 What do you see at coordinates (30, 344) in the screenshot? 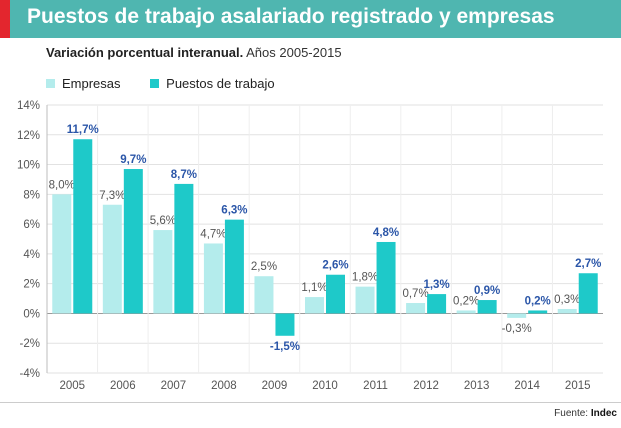
I see `y-tick-label: -2%` at bounding box center [30, 344].